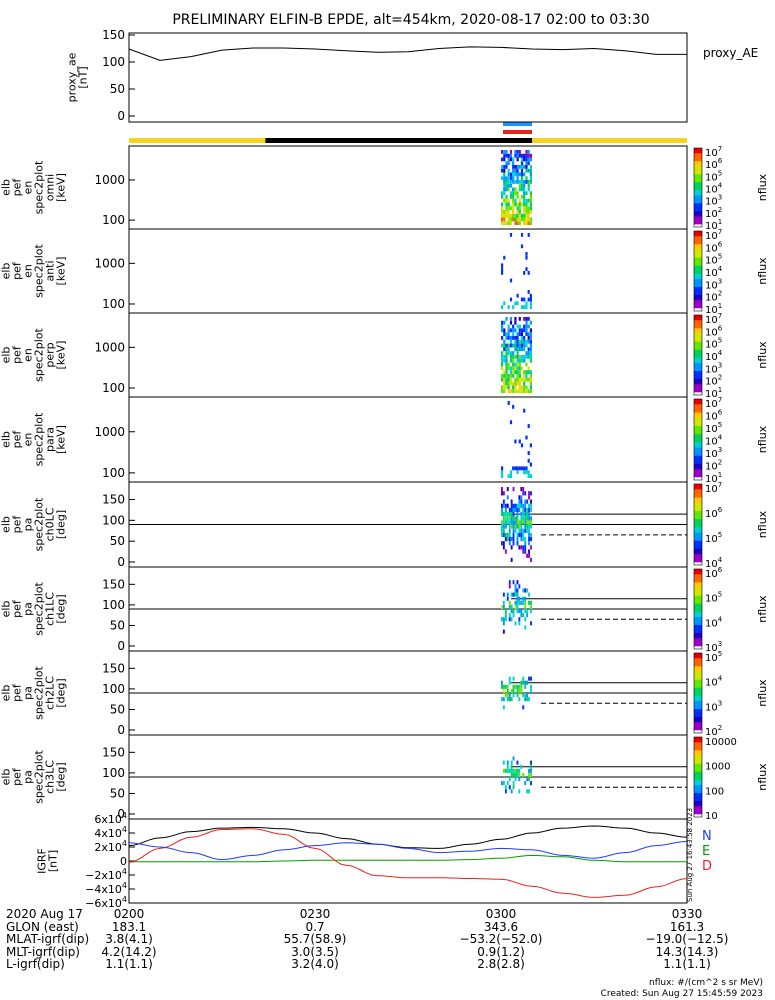 The height and width of the screenshot is (1000, 775). I want to click on y-tick-label: 50, so click(117, 625).